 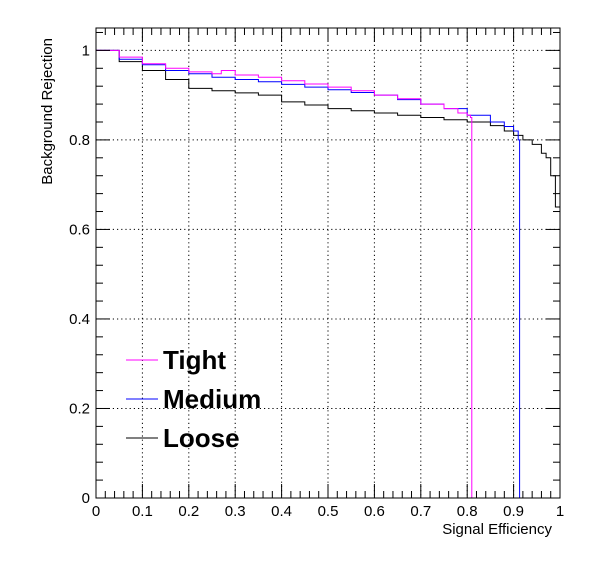 I want to click on y-tick-label: 0.2, so click(x=79, y=408).